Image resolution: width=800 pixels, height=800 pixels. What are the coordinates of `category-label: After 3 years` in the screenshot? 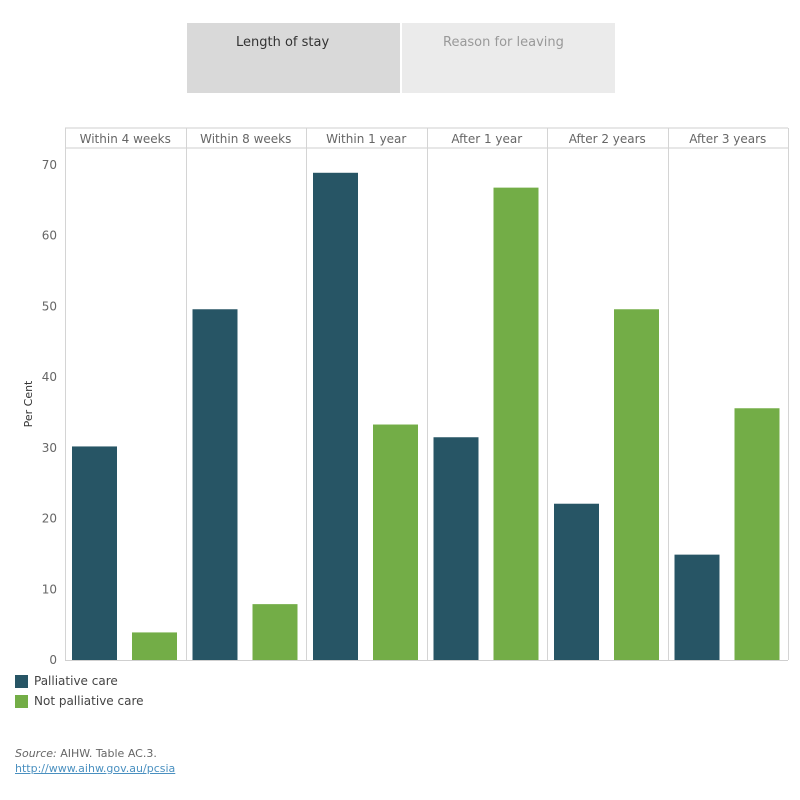 It's located at (727, 139).